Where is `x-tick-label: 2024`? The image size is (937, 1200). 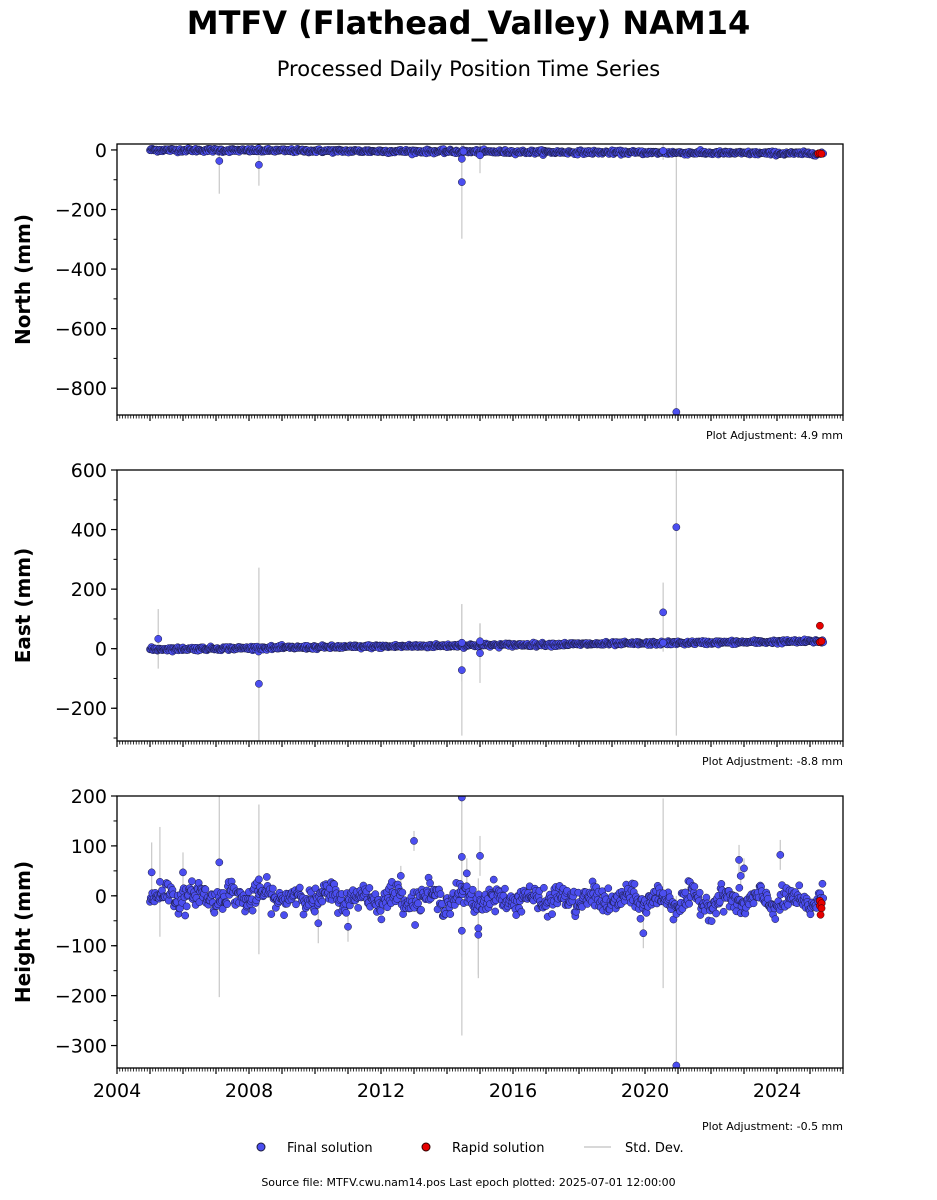 x-tick-label: 2024 is located at coordinates (777, 1091).